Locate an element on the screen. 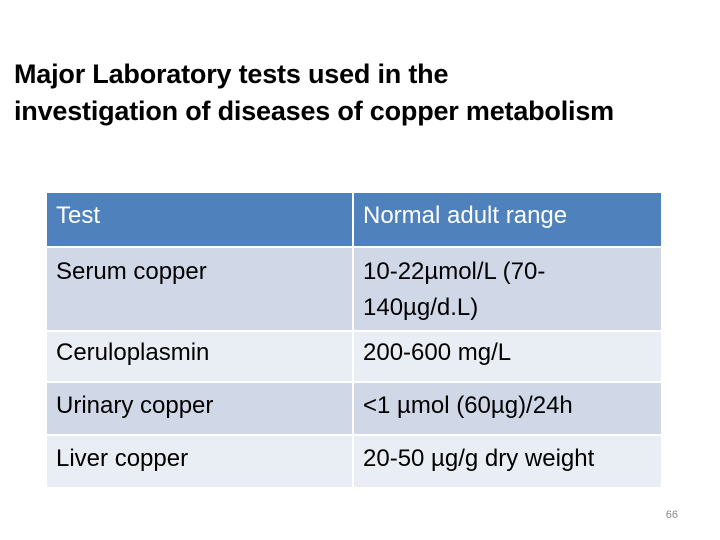  normal-range-cell: 200-600 mg/L is located at coordinates (507, 356).